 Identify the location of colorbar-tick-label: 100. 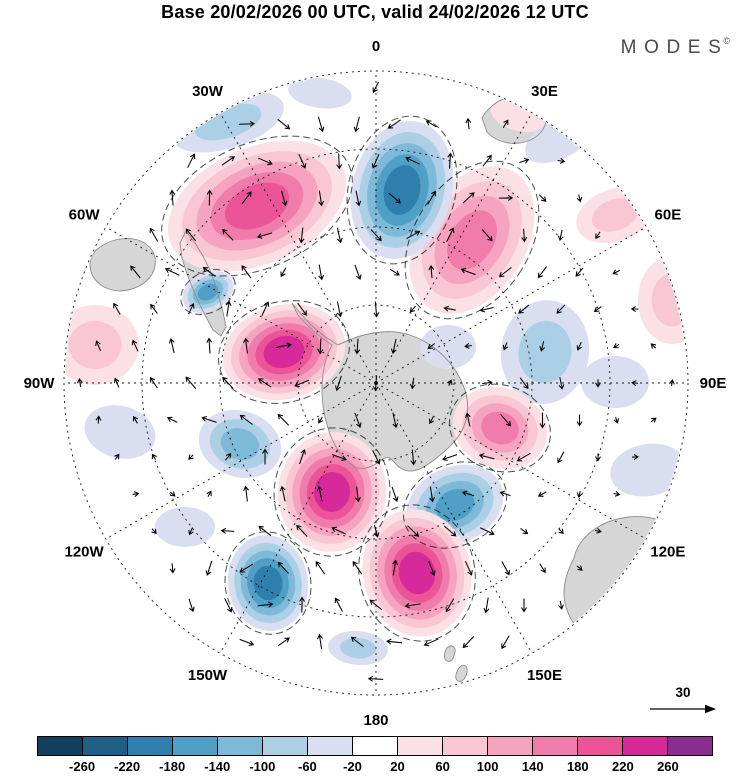
(487, 766).